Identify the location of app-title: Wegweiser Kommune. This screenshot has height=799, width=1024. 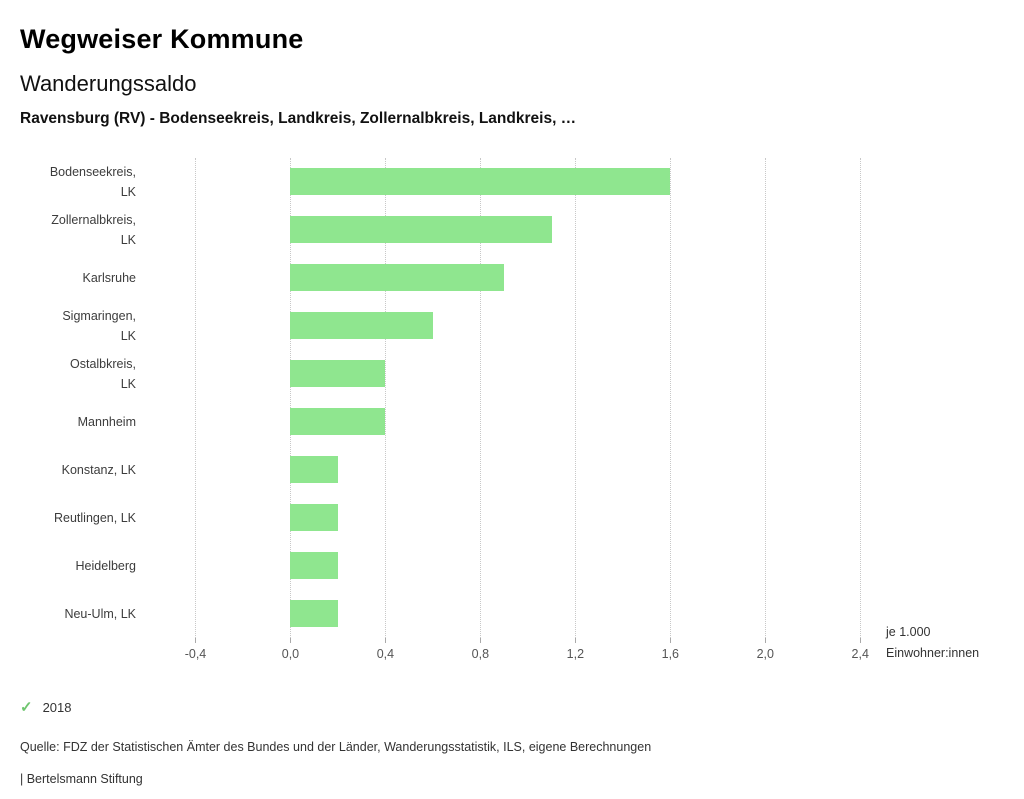
(162, 39).